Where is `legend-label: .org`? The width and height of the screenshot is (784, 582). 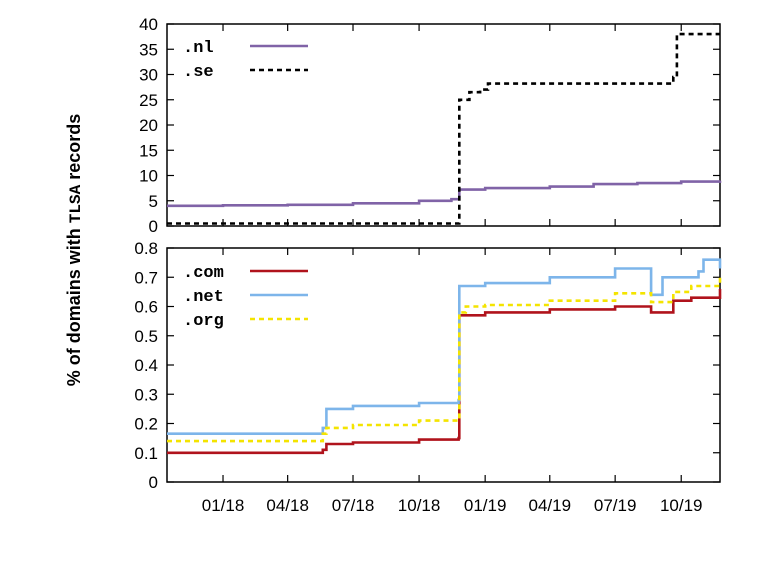 legend-label: .org is located at coordinates (203, 321).